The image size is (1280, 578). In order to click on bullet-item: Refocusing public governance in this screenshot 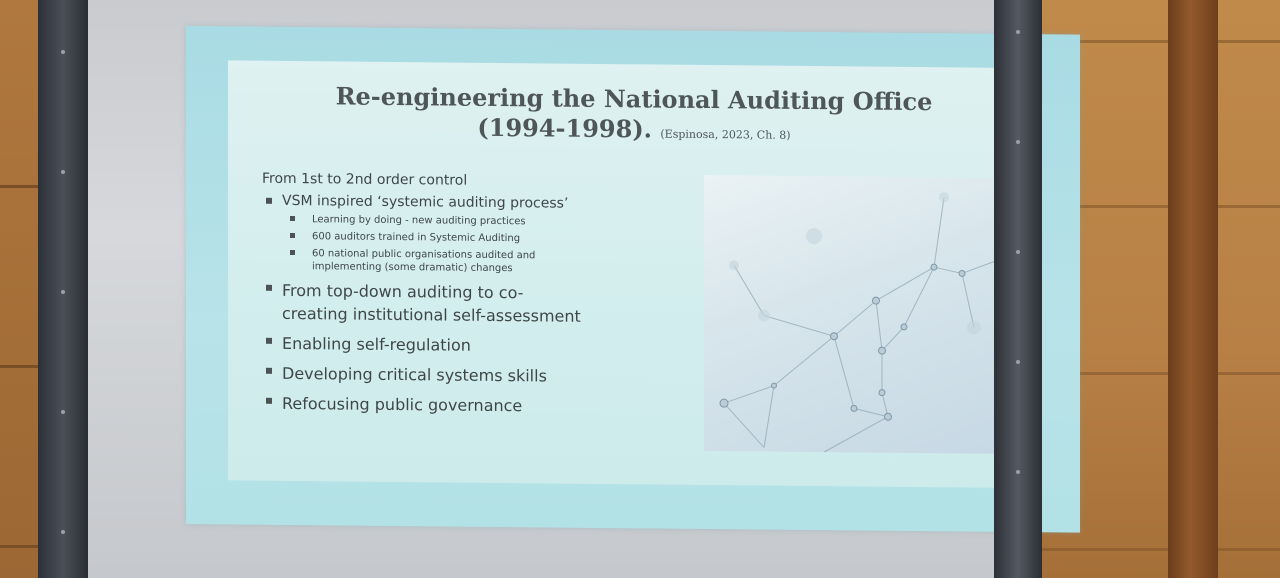, I will do `click(482, 405)`.